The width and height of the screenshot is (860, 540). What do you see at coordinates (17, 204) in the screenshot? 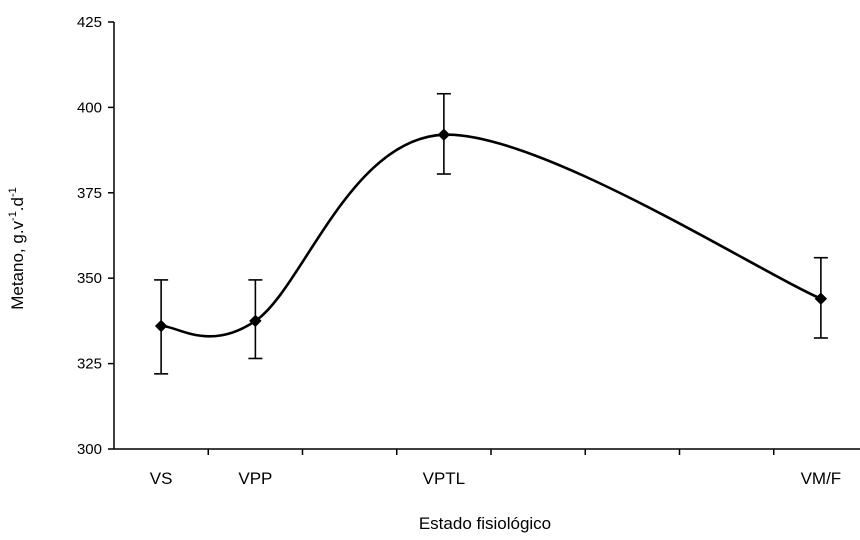
I see `y-axis-title-middle: .d` at bounding box center [17, 204].